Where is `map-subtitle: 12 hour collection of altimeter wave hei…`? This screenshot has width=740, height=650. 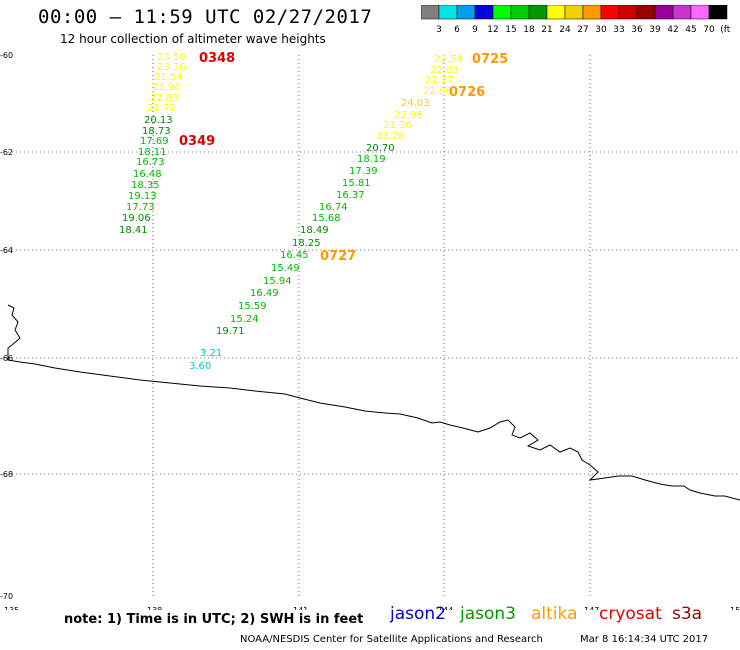
map-subtitle: 12 hour collection of altimeter wave hei… is located at coordinates (193, 39).